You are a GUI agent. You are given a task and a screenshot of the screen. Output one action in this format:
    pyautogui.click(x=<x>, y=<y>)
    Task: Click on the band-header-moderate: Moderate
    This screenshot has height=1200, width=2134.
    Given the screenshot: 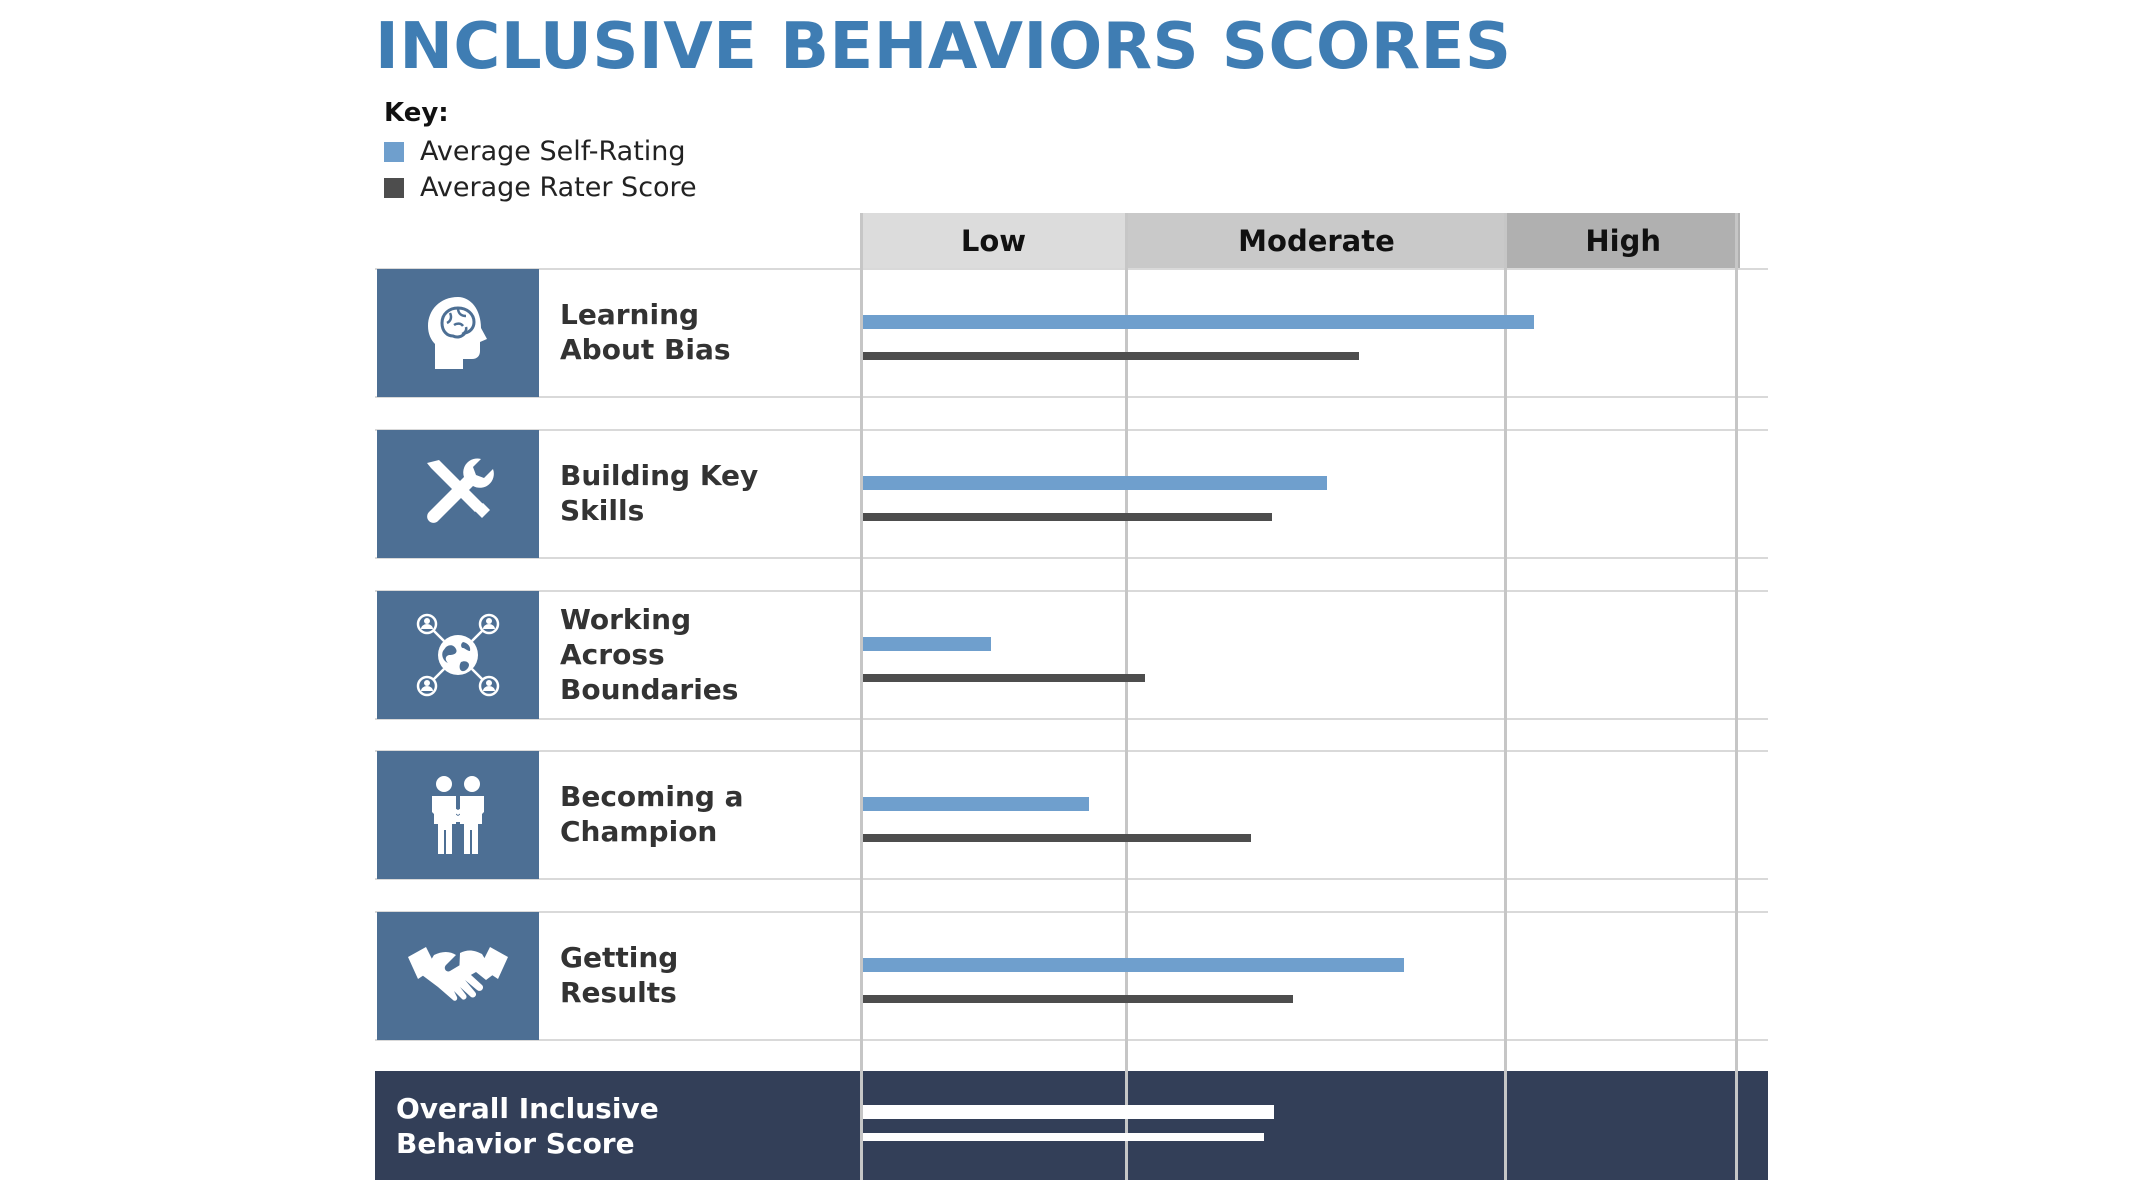 What is the action you would take?
    pyautogui.click(x=1316, y=241)
    